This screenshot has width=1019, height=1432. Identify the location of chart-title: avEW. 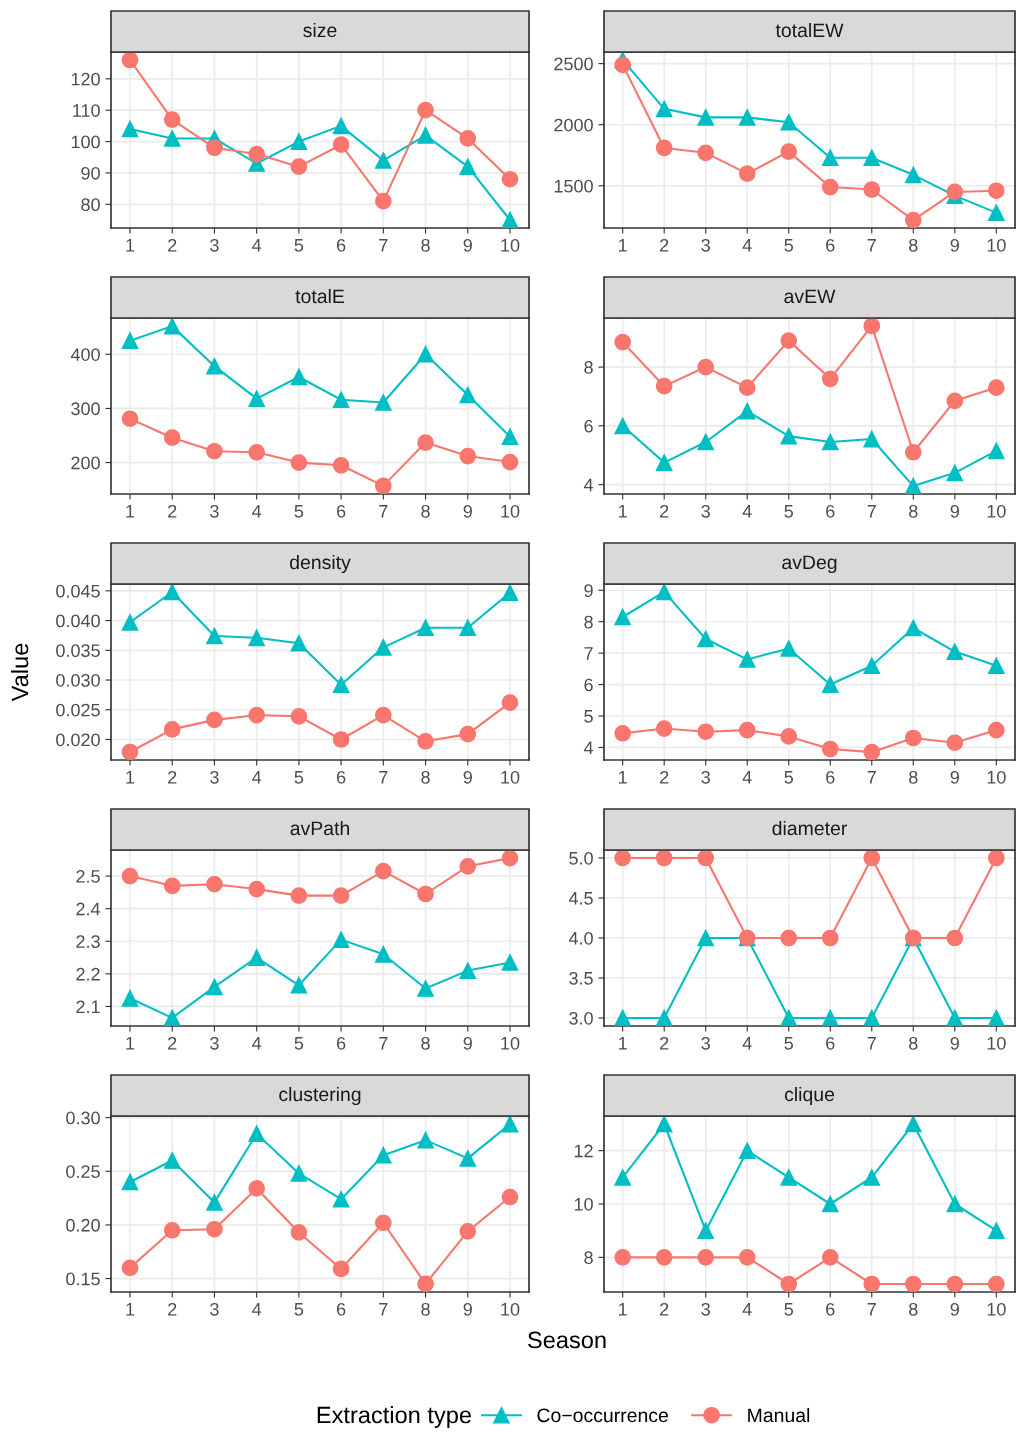
(810, 296).